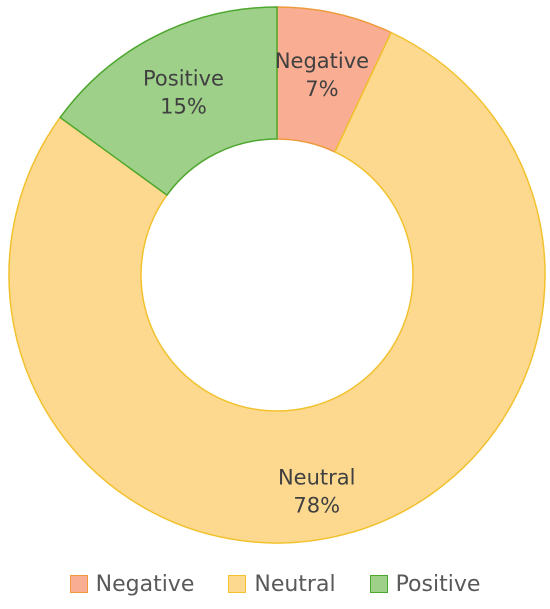 The height and width of the screenshot is (609, 550). What do you see at coordinates (317, 477) in the screenshot?
I see `slice-label-neutral-name: Neutral` at bounding box center [317, 477].